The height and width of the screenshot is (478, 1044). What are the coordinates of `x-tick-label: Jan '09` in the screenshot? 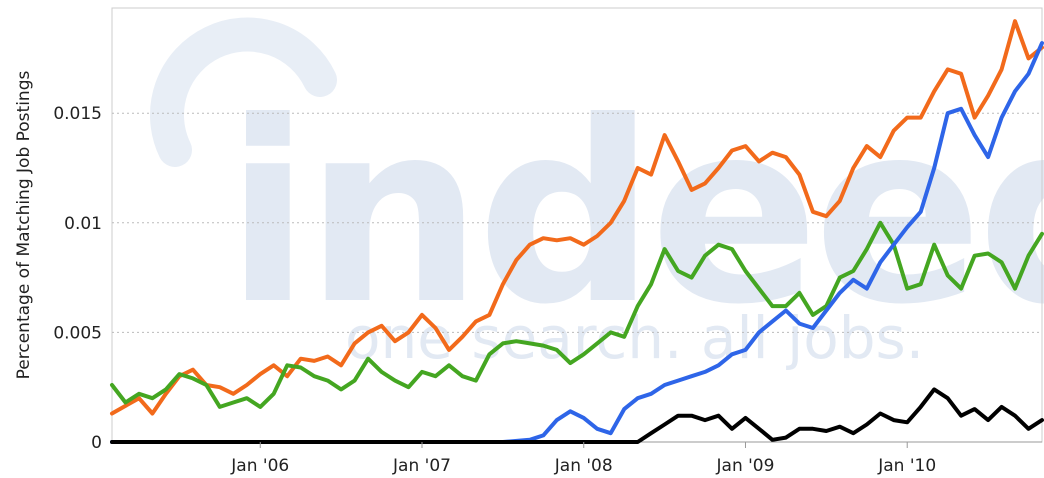 It's located at (745, 466).